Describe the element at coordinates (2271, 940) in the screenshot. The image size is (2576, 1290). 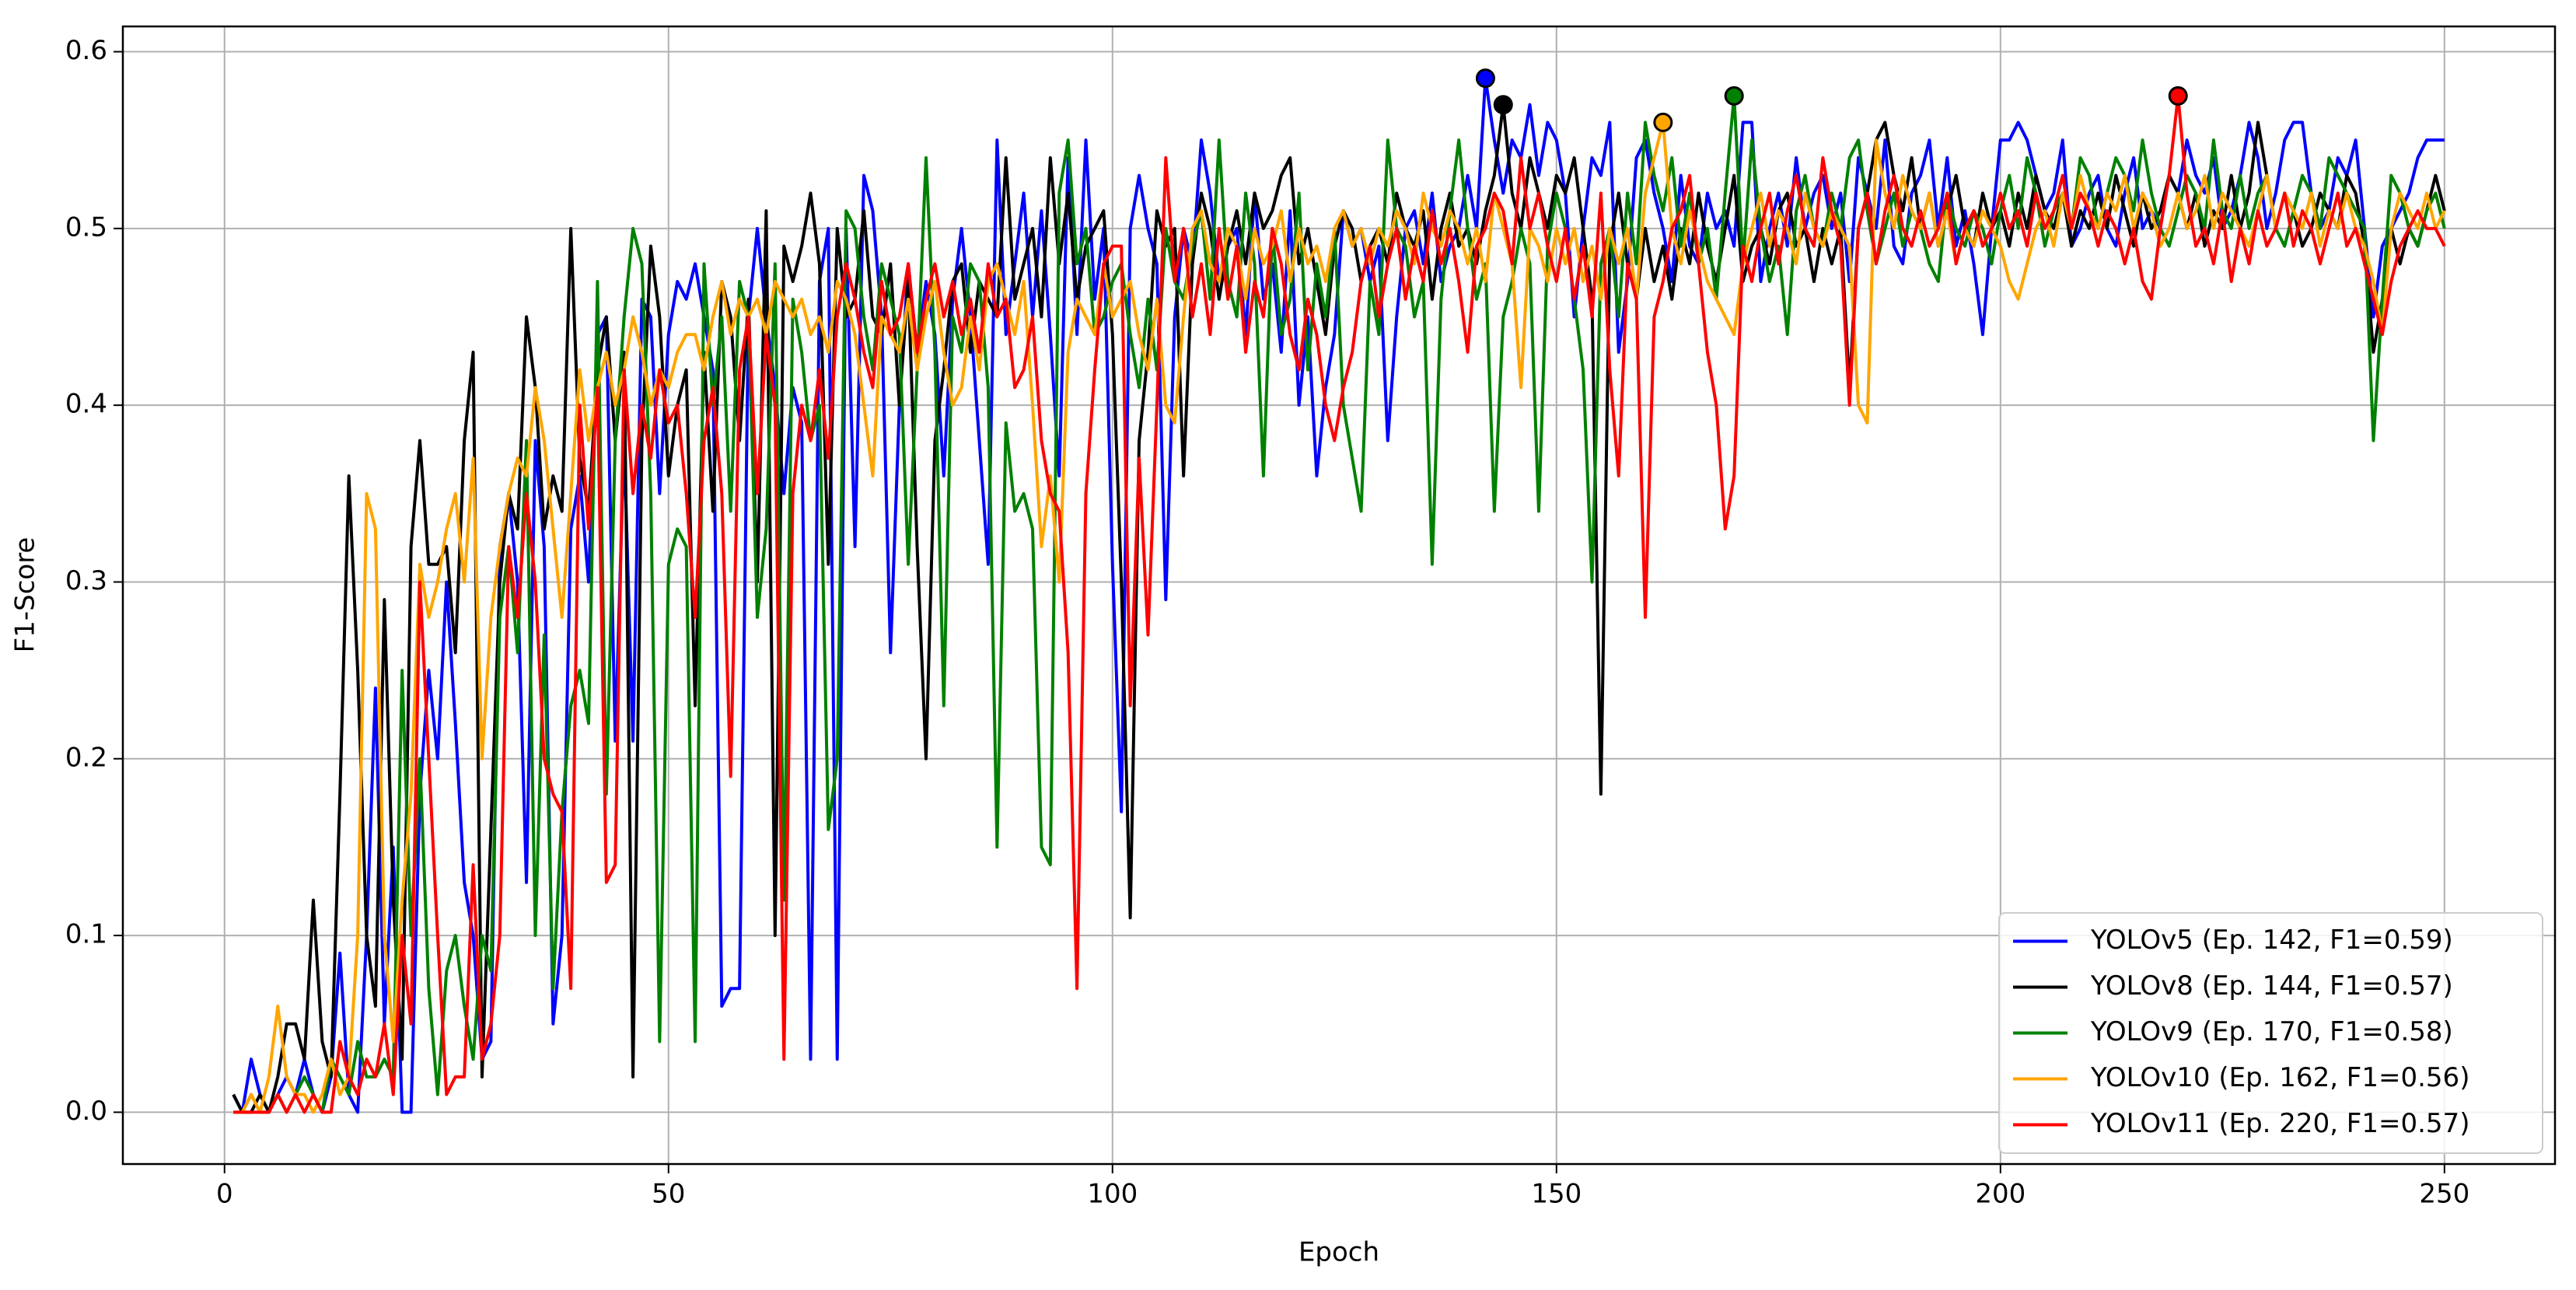
I see `legend-label: YOLOv5 (Ep. 142, F1=0.59)` at that location.